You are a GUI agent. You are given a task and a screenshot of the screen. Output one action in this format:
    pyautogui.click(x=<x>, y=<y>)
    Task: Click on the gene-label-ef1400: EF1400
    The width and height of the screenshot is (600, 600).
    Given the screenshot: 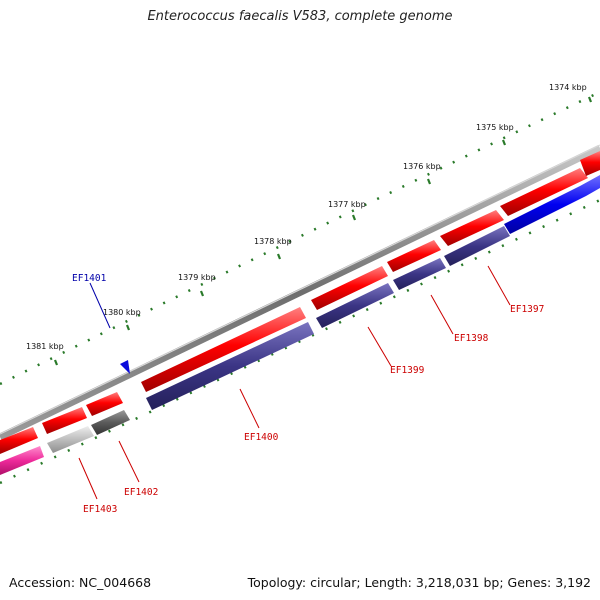 What is the action you would take?
    pyautogui.click(x=261, y=437)
    